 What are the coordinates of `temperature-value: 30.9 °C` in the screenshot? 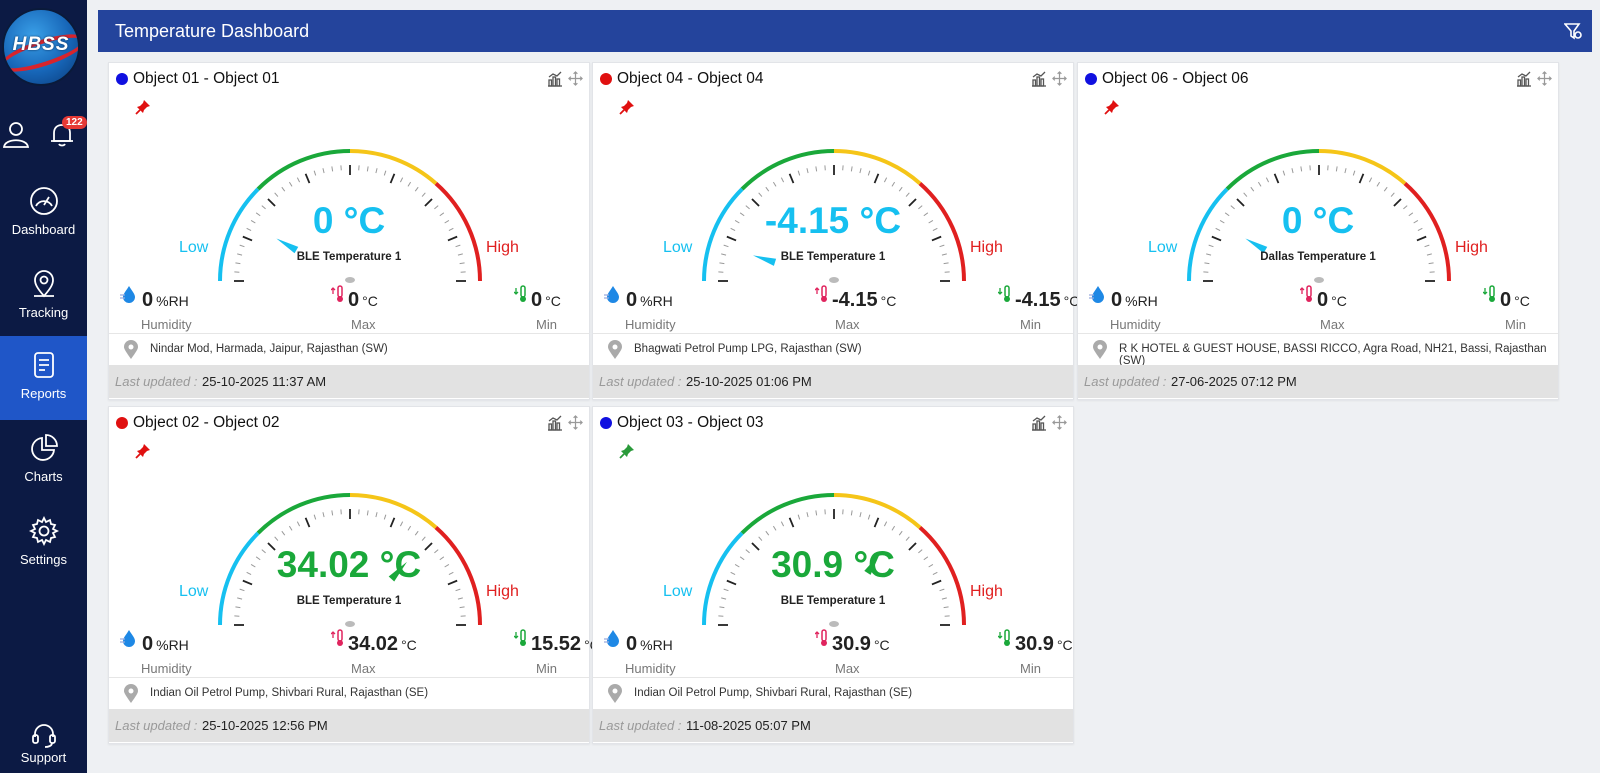 It's located at (833, 564).